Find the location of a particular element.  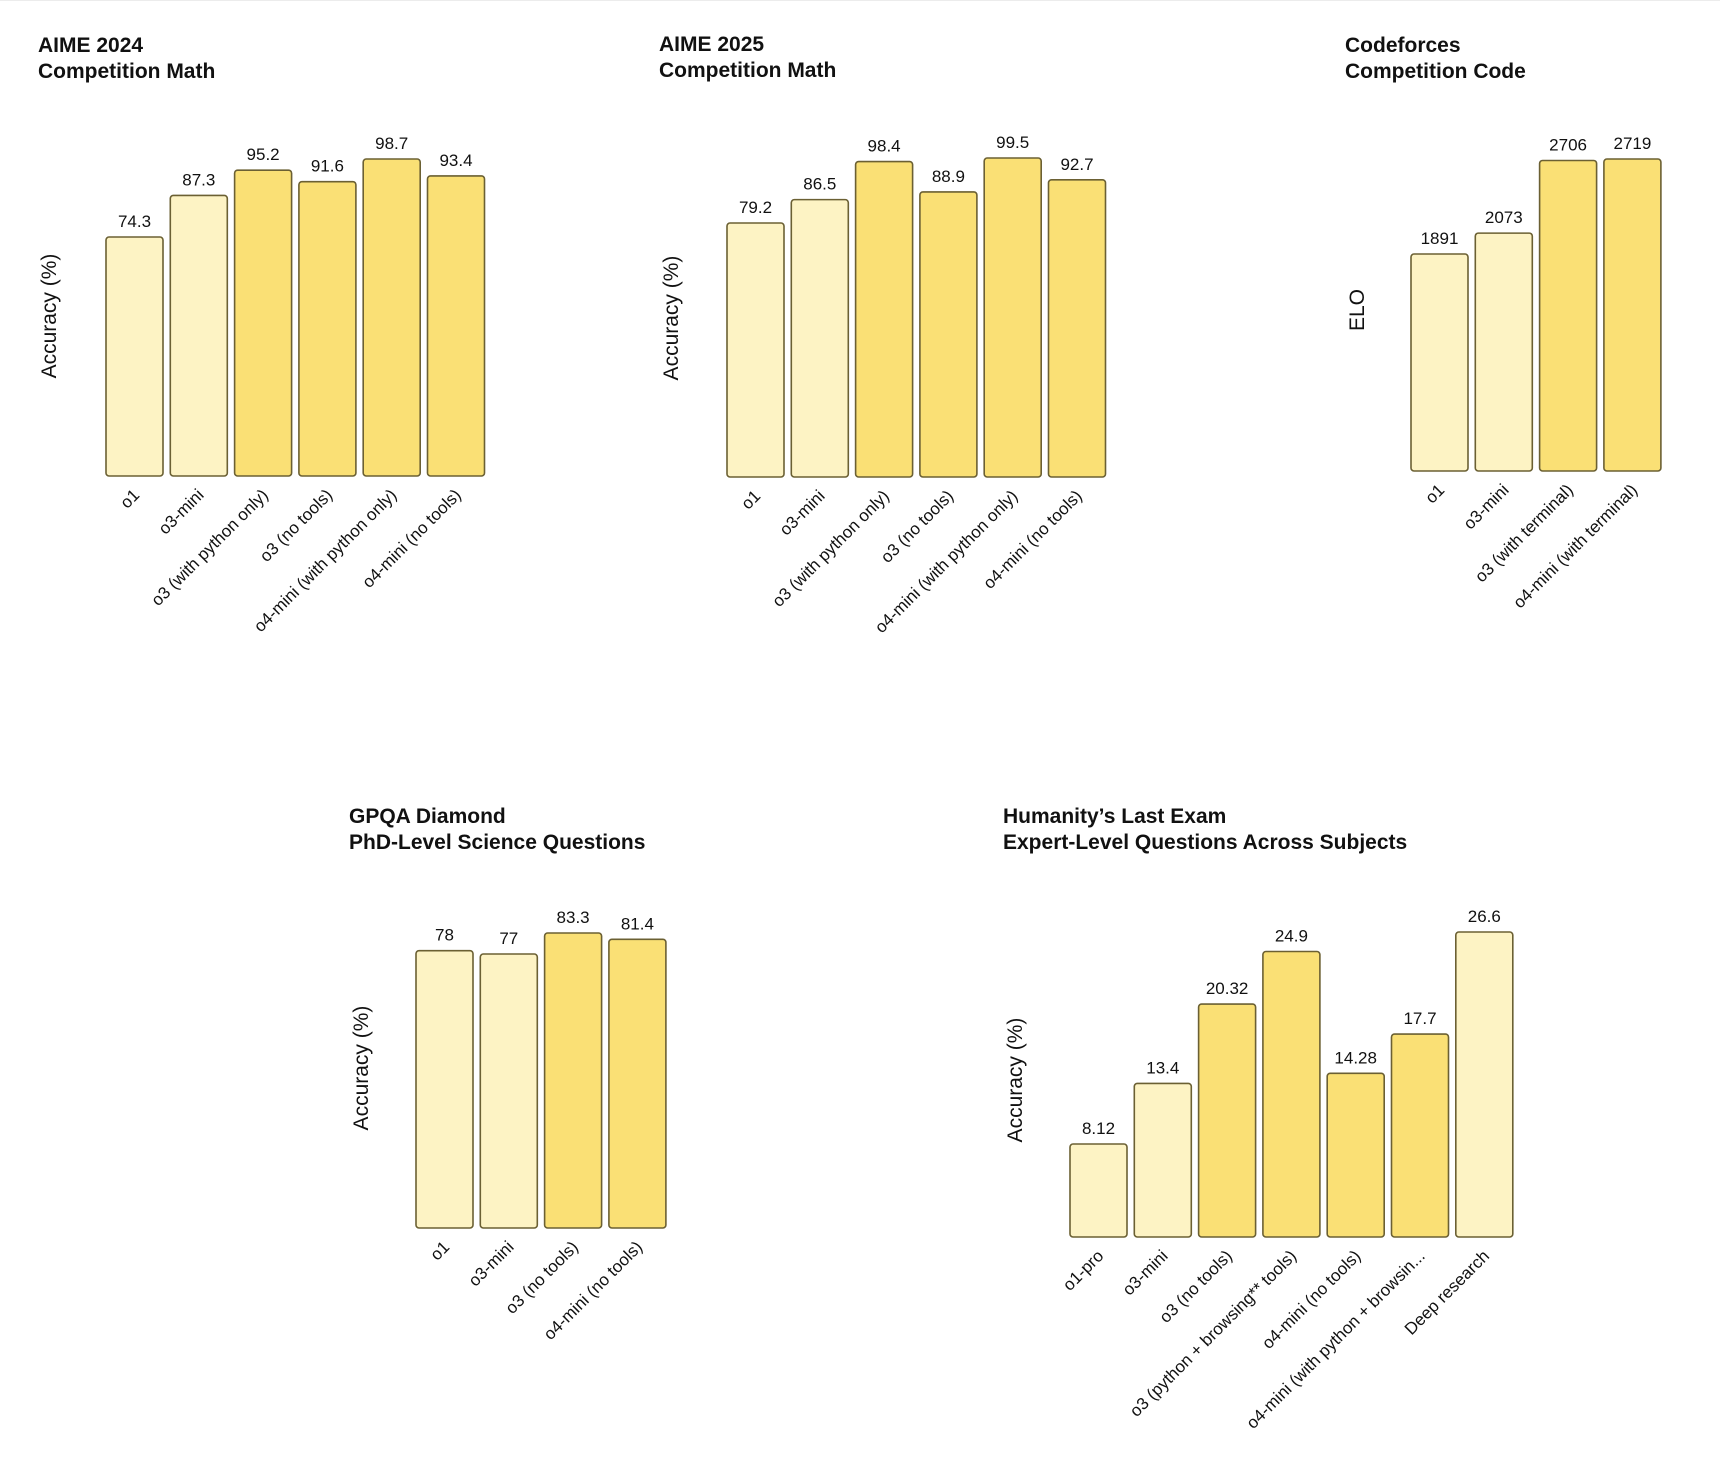

bar-value-label: 20.32 is located at coordinates (1227, 988).